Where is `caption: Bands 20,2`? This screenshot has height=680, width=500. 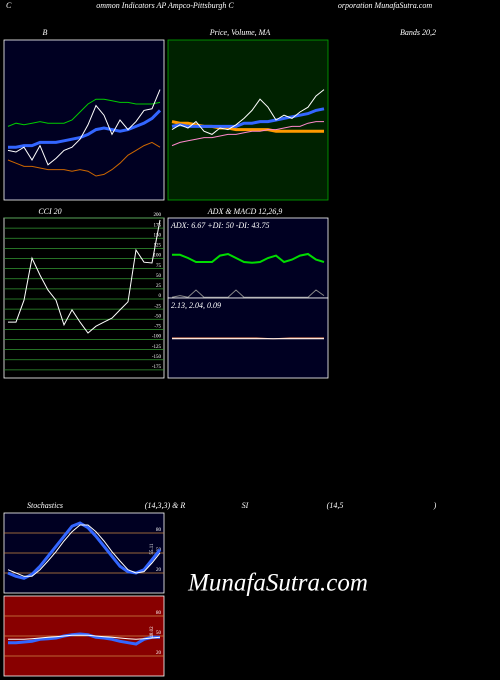 caption: Bands 20,2 is located at coordinates (418, 32).